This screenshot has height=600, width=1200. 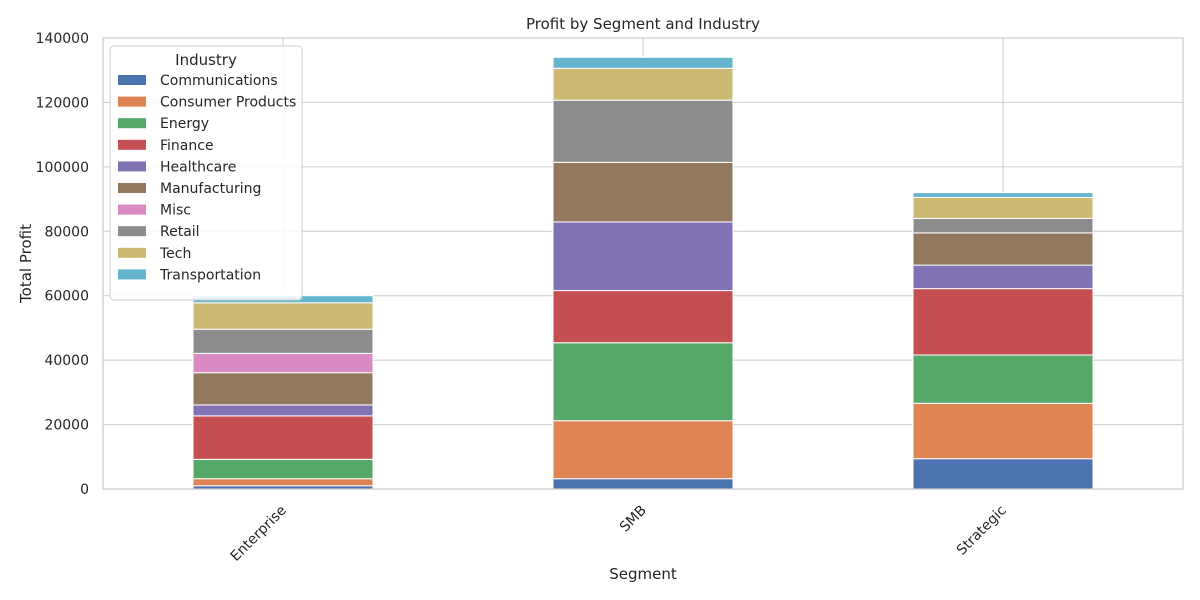 What do you see at coordinates (62, 39) in the screenshot?
I see `y-tick-label: 140000` at bounding box center [62, 39].